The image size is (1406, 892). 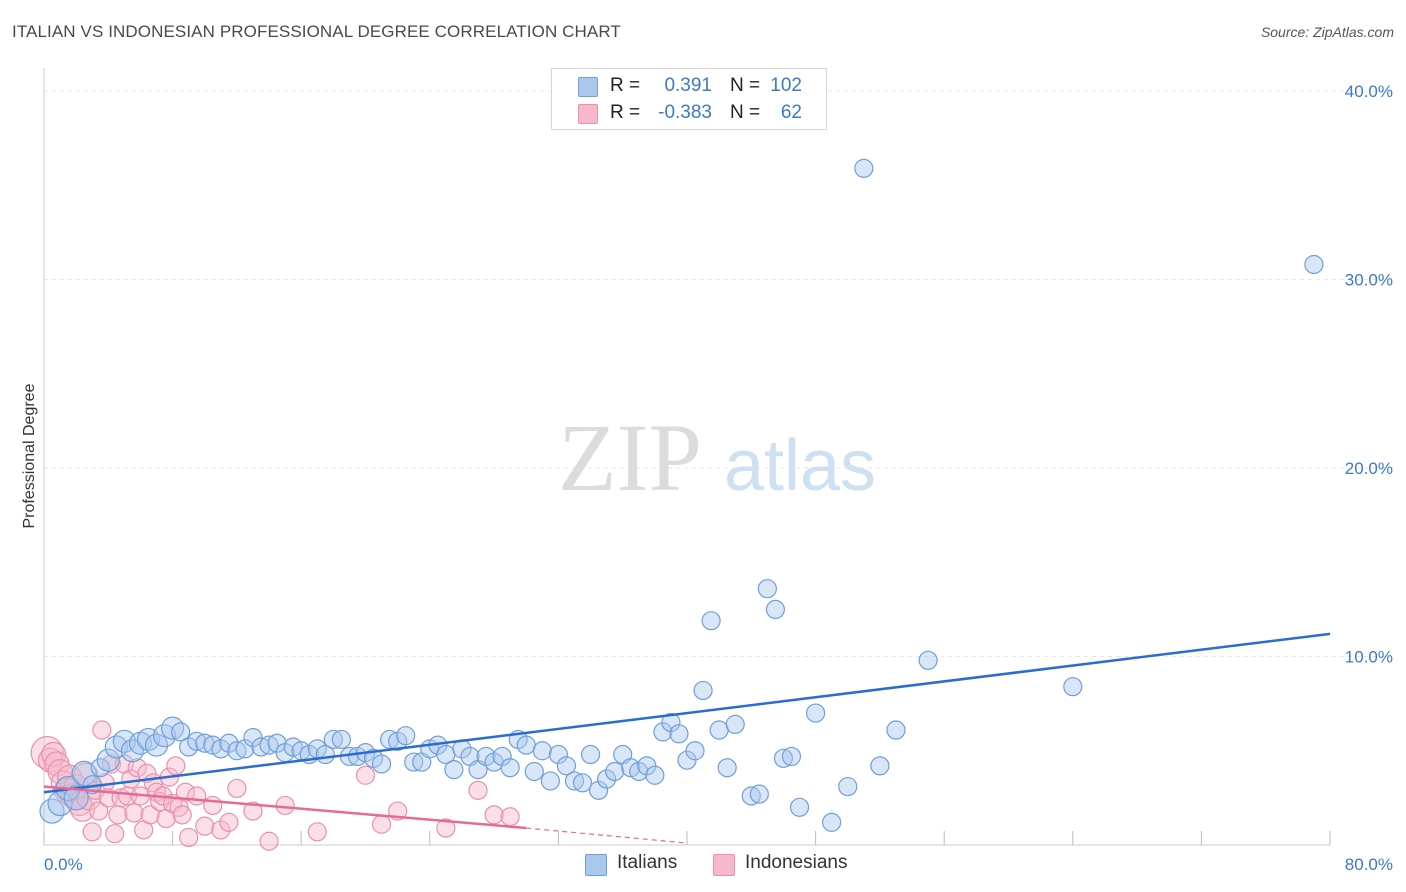 I want to click on indonesians-legend-label: Indonesians, so click(x=796, y=862).